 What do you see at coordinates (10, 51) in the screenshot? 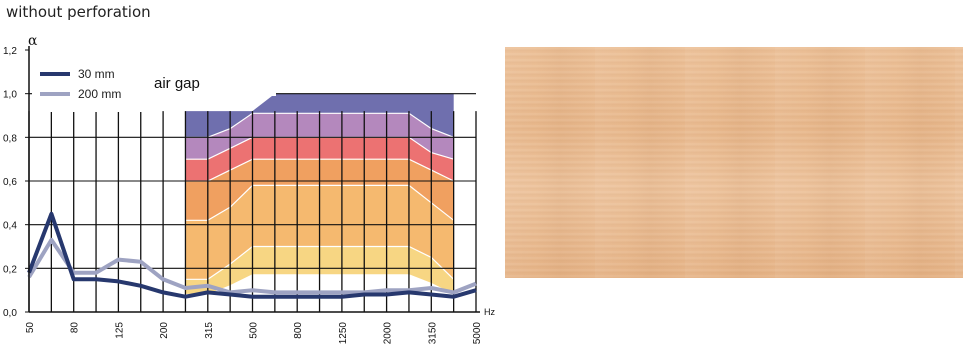
I see `y-tick-label-6: 1,2` at bounding box center [10, 51].